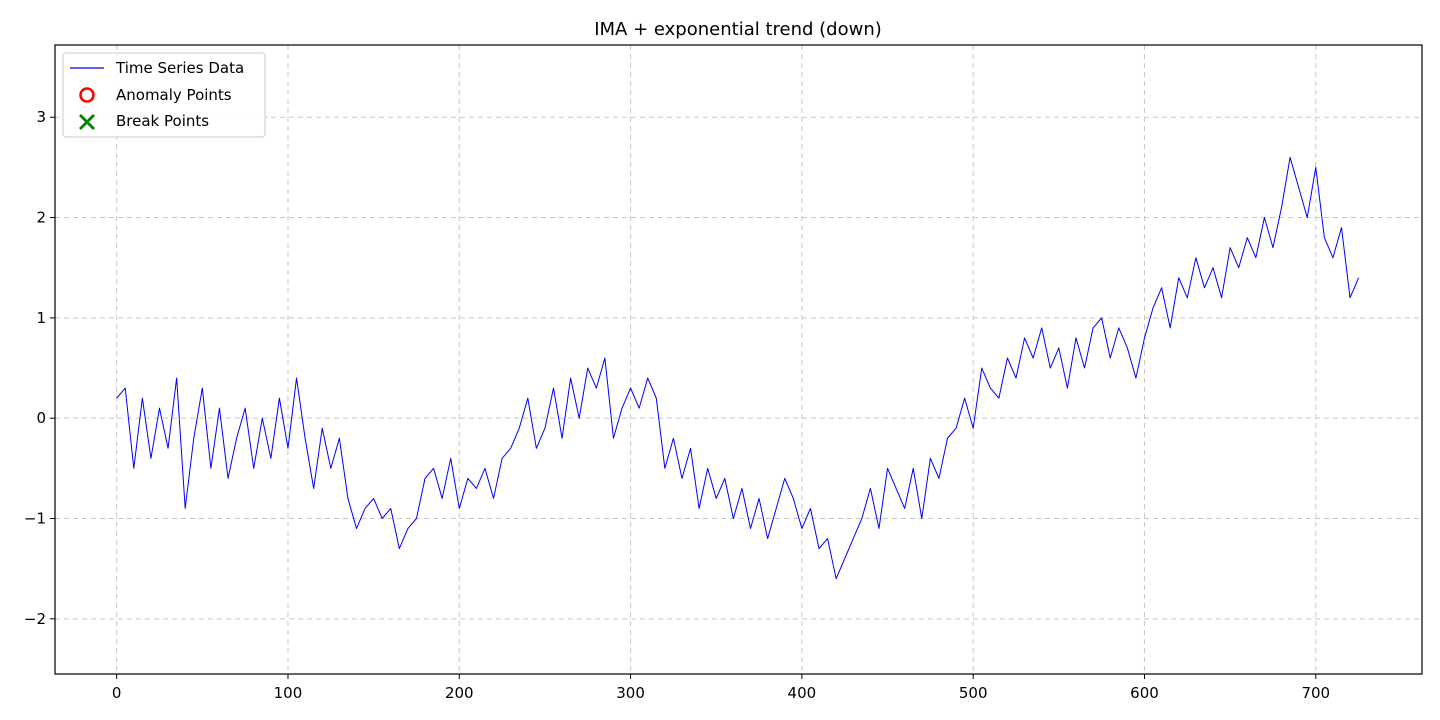  I want to click on legend-label-anomaly: Anomaly Points, so click(174, 95).